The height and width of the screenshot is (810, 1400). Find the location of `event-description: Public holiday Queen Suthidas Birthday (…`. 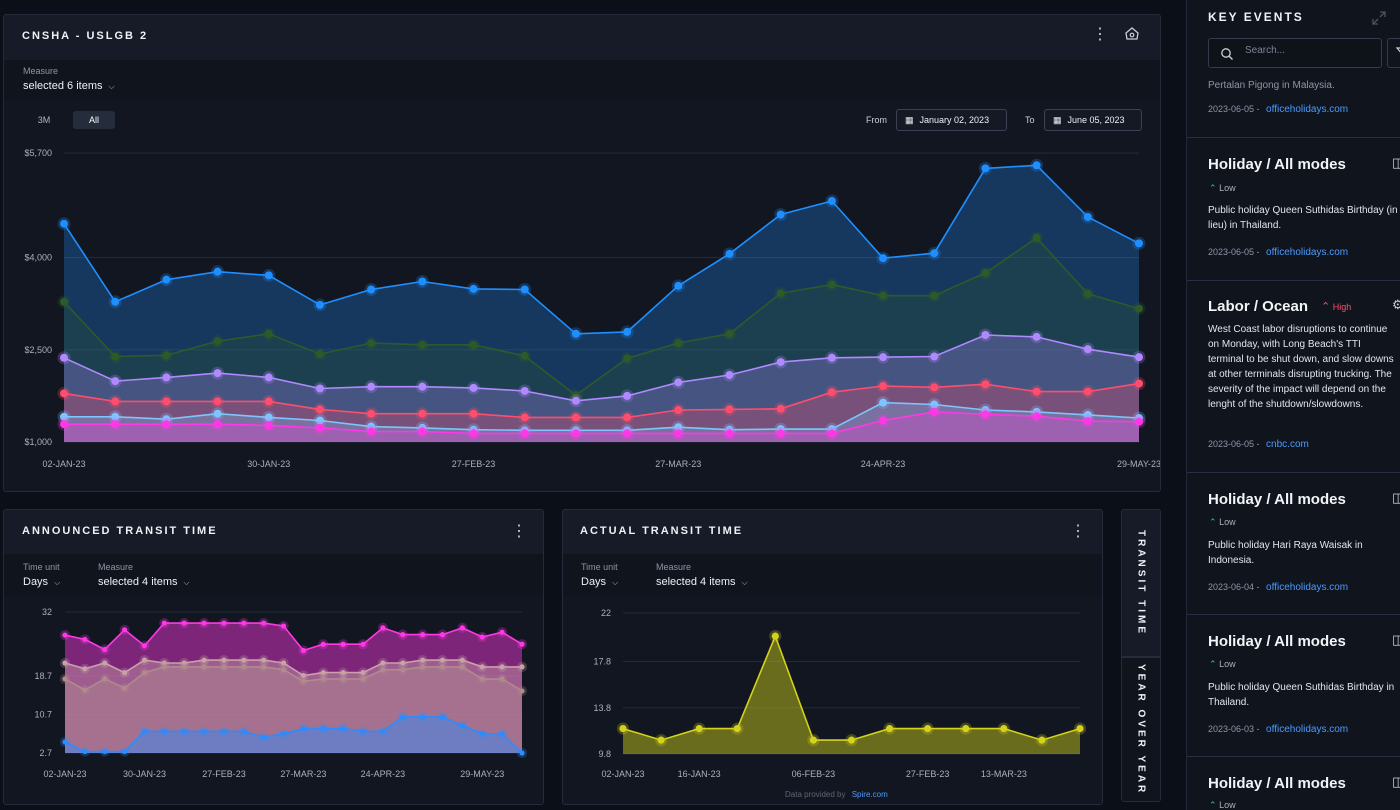

event-description: Public holiday Queen Suthidas Birthday (… is located at coordinates (1303, 218).